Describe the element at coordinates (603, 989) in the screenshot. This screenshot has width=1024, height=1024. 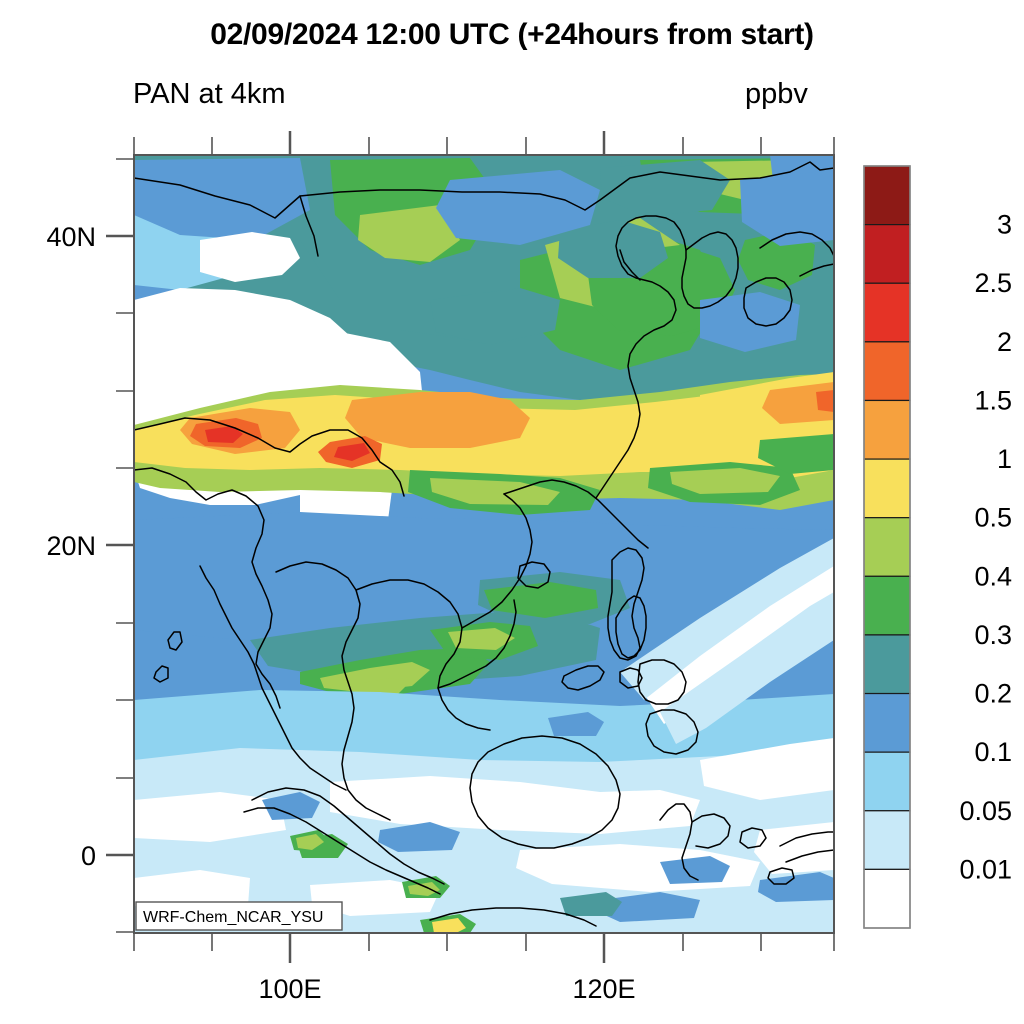
I see `x-tick-label-120e: 120E` at that location.